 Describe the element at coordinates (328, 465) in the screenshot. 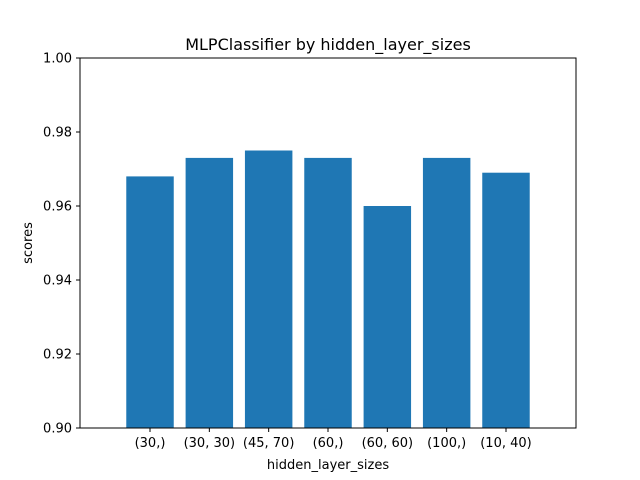

I see `x-axis-label: hidden_layer_sizes` at that location.